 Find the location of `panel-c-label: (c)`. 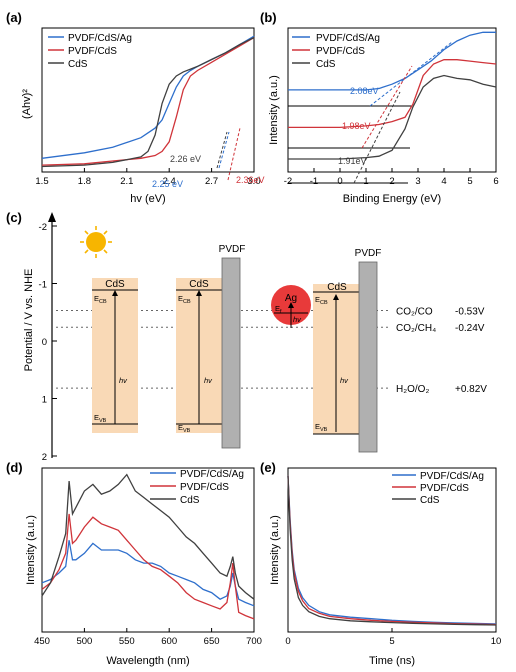

panel-c-label: (c) is located at coordinates (14, 217).